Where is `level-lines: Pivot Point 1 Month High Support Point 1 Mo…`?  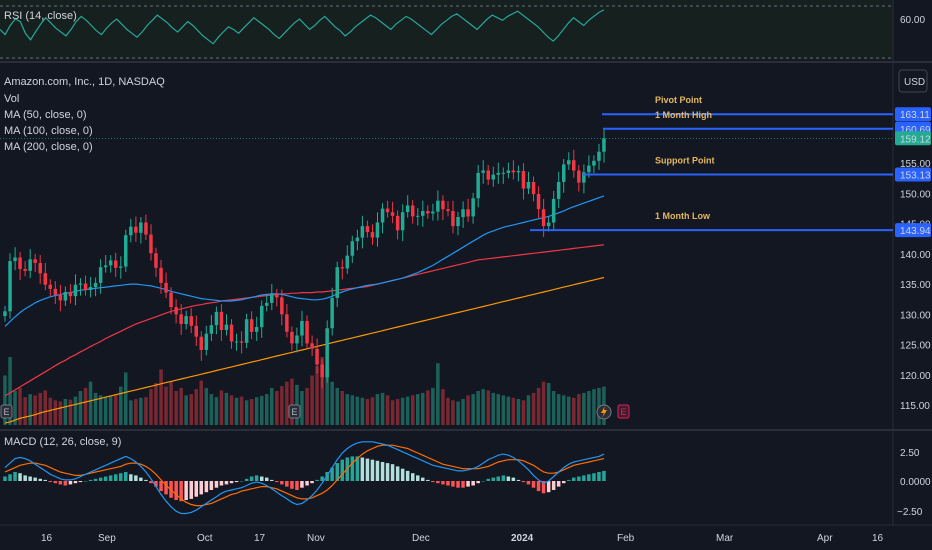
level-lines: Pivot Point 1 Month High Support Point 1 Mo… is located at coordinates (711, 163).